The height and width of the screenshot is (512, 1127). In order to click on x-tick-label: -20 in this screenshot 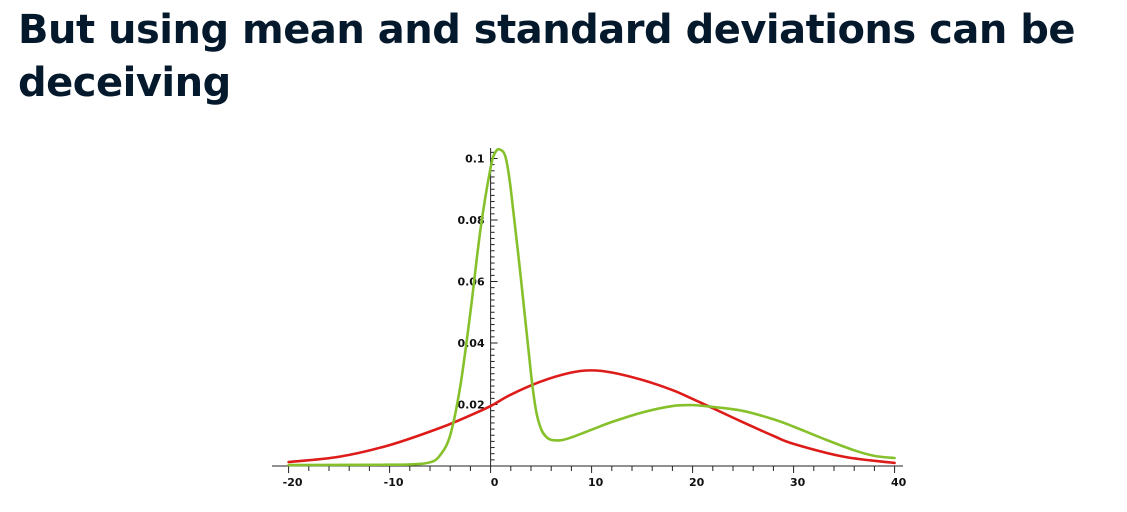, I will do `click(293, 482)`.